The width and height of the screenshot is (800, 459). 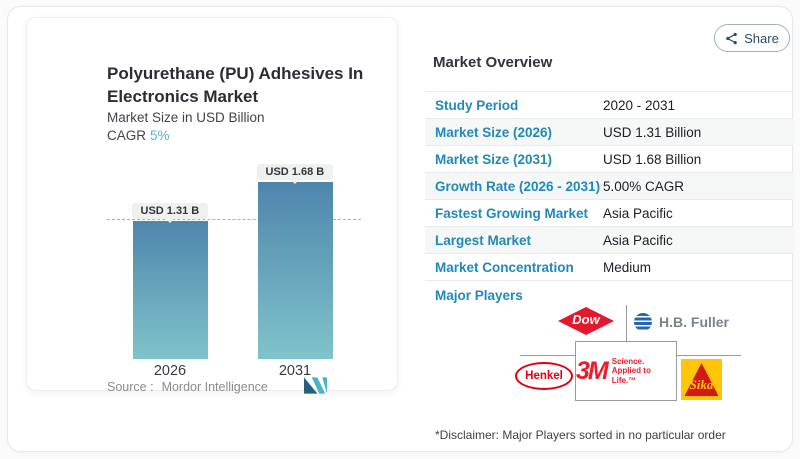 I want to click on major-players-label: Major Players, so click(x=479, y=295).